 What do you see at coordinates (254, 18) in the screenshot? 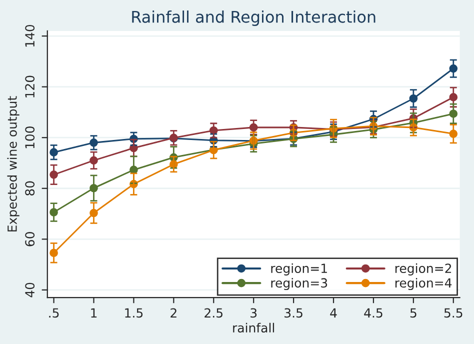
I see `chart-title: Rainfall and Region Interaction` at bounding box center [254, 18].